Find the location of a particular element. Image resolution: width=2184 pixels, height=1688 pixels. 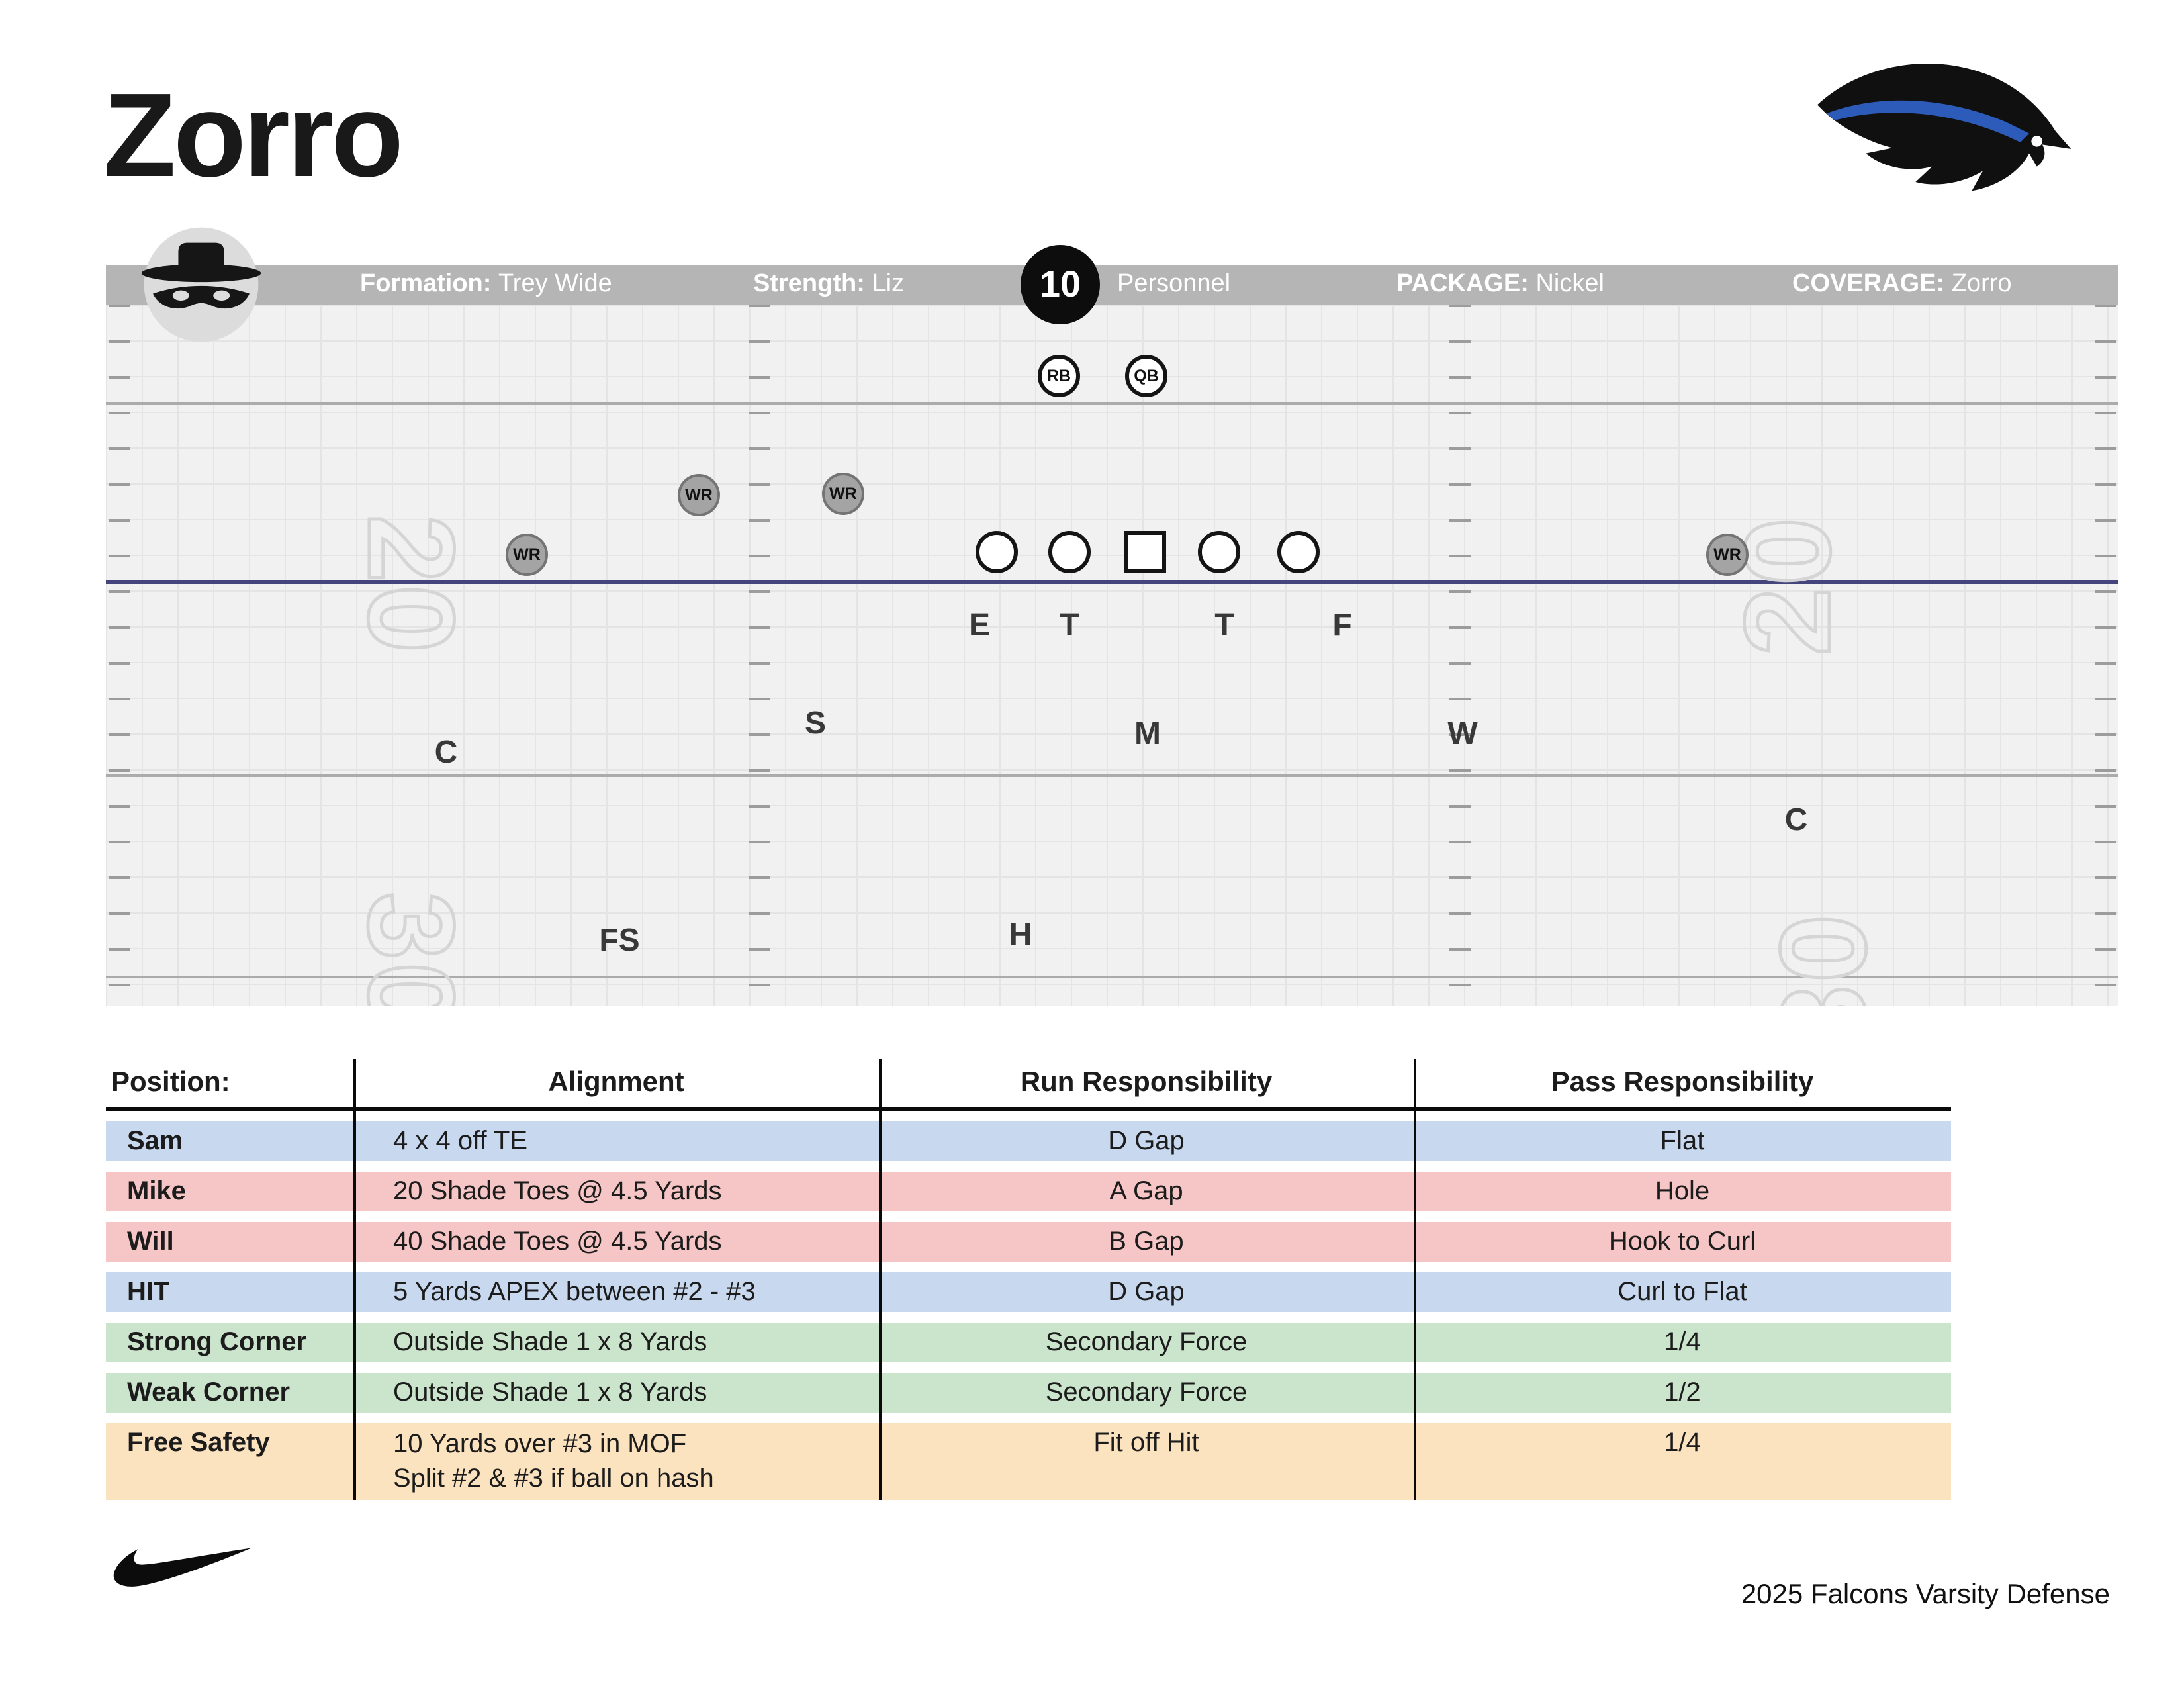

zorro-mask-icon is located at coordinates (201, 284).